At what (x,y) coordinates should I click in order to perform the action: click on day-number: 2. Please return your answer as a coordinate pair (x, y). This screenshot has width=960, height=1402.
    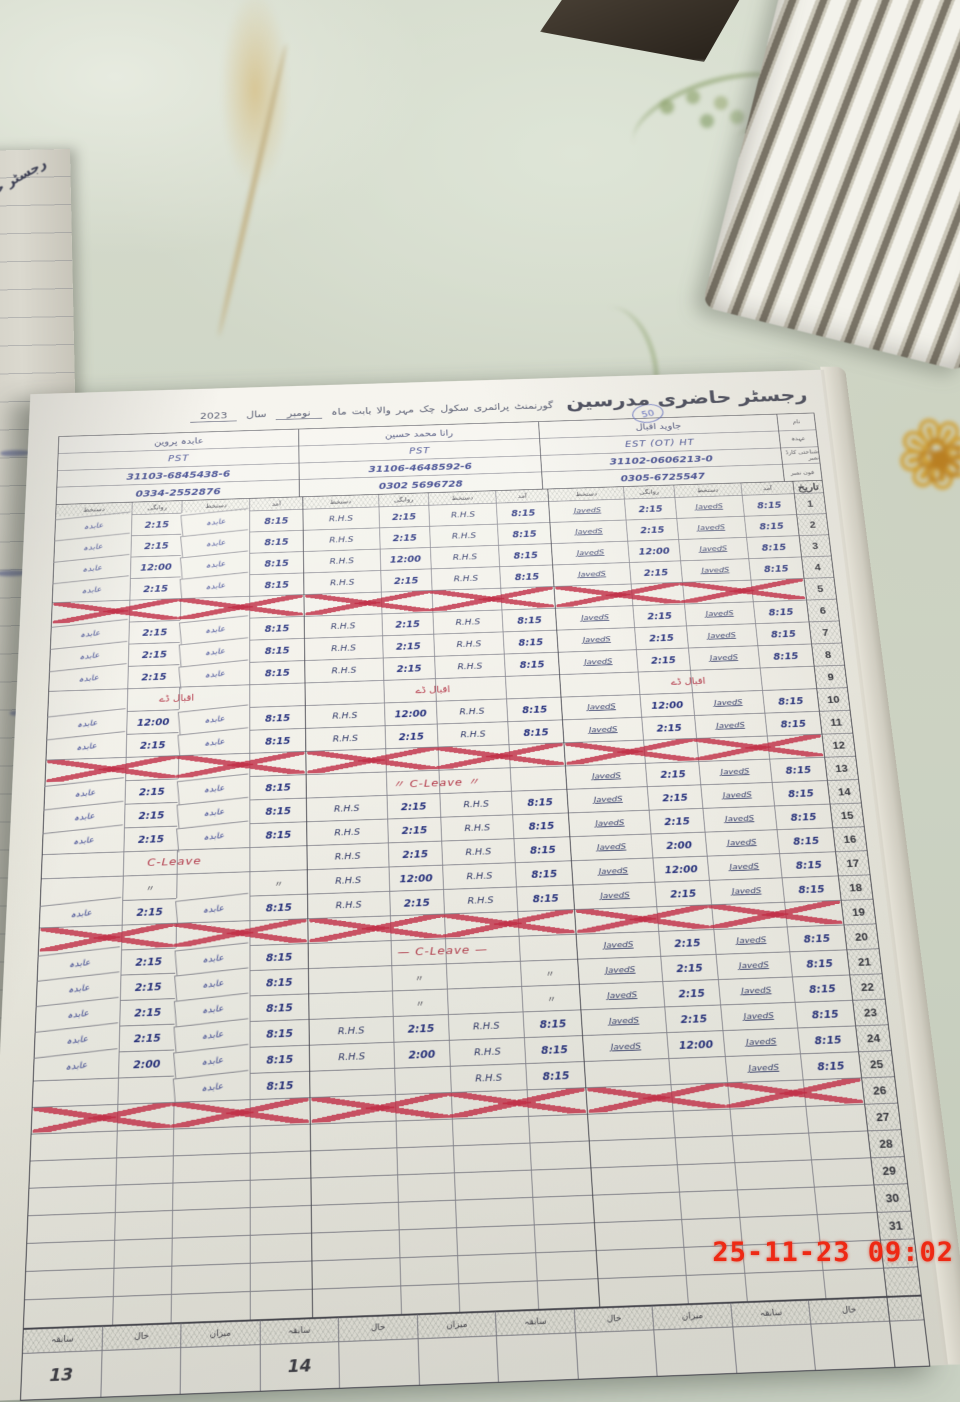
    Looking at the image, I should click on (812, 524).